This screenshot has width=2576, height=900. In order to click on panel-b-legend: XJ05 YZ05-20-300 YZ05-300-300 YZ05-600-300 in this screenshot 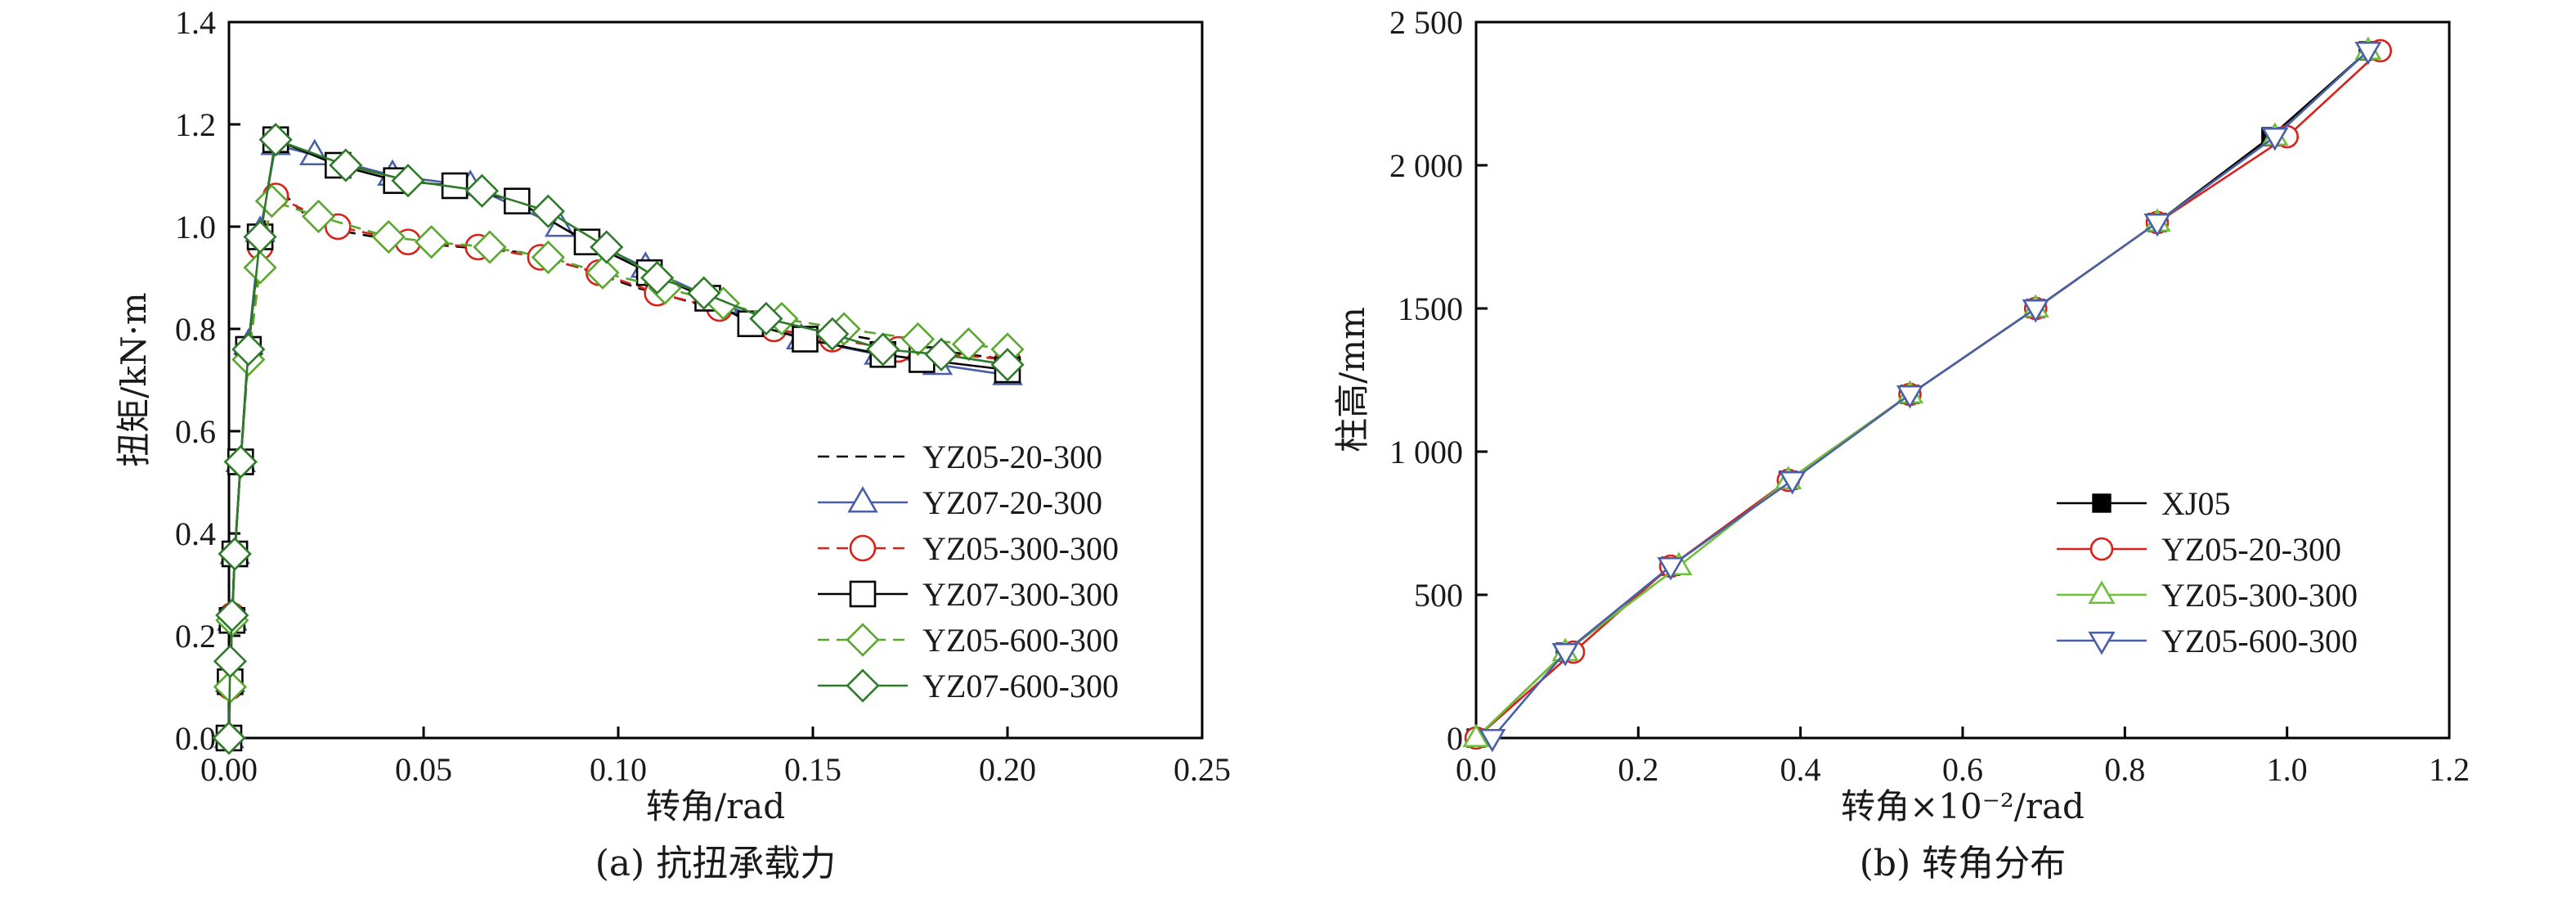, I will do `click(2207, 572)`.